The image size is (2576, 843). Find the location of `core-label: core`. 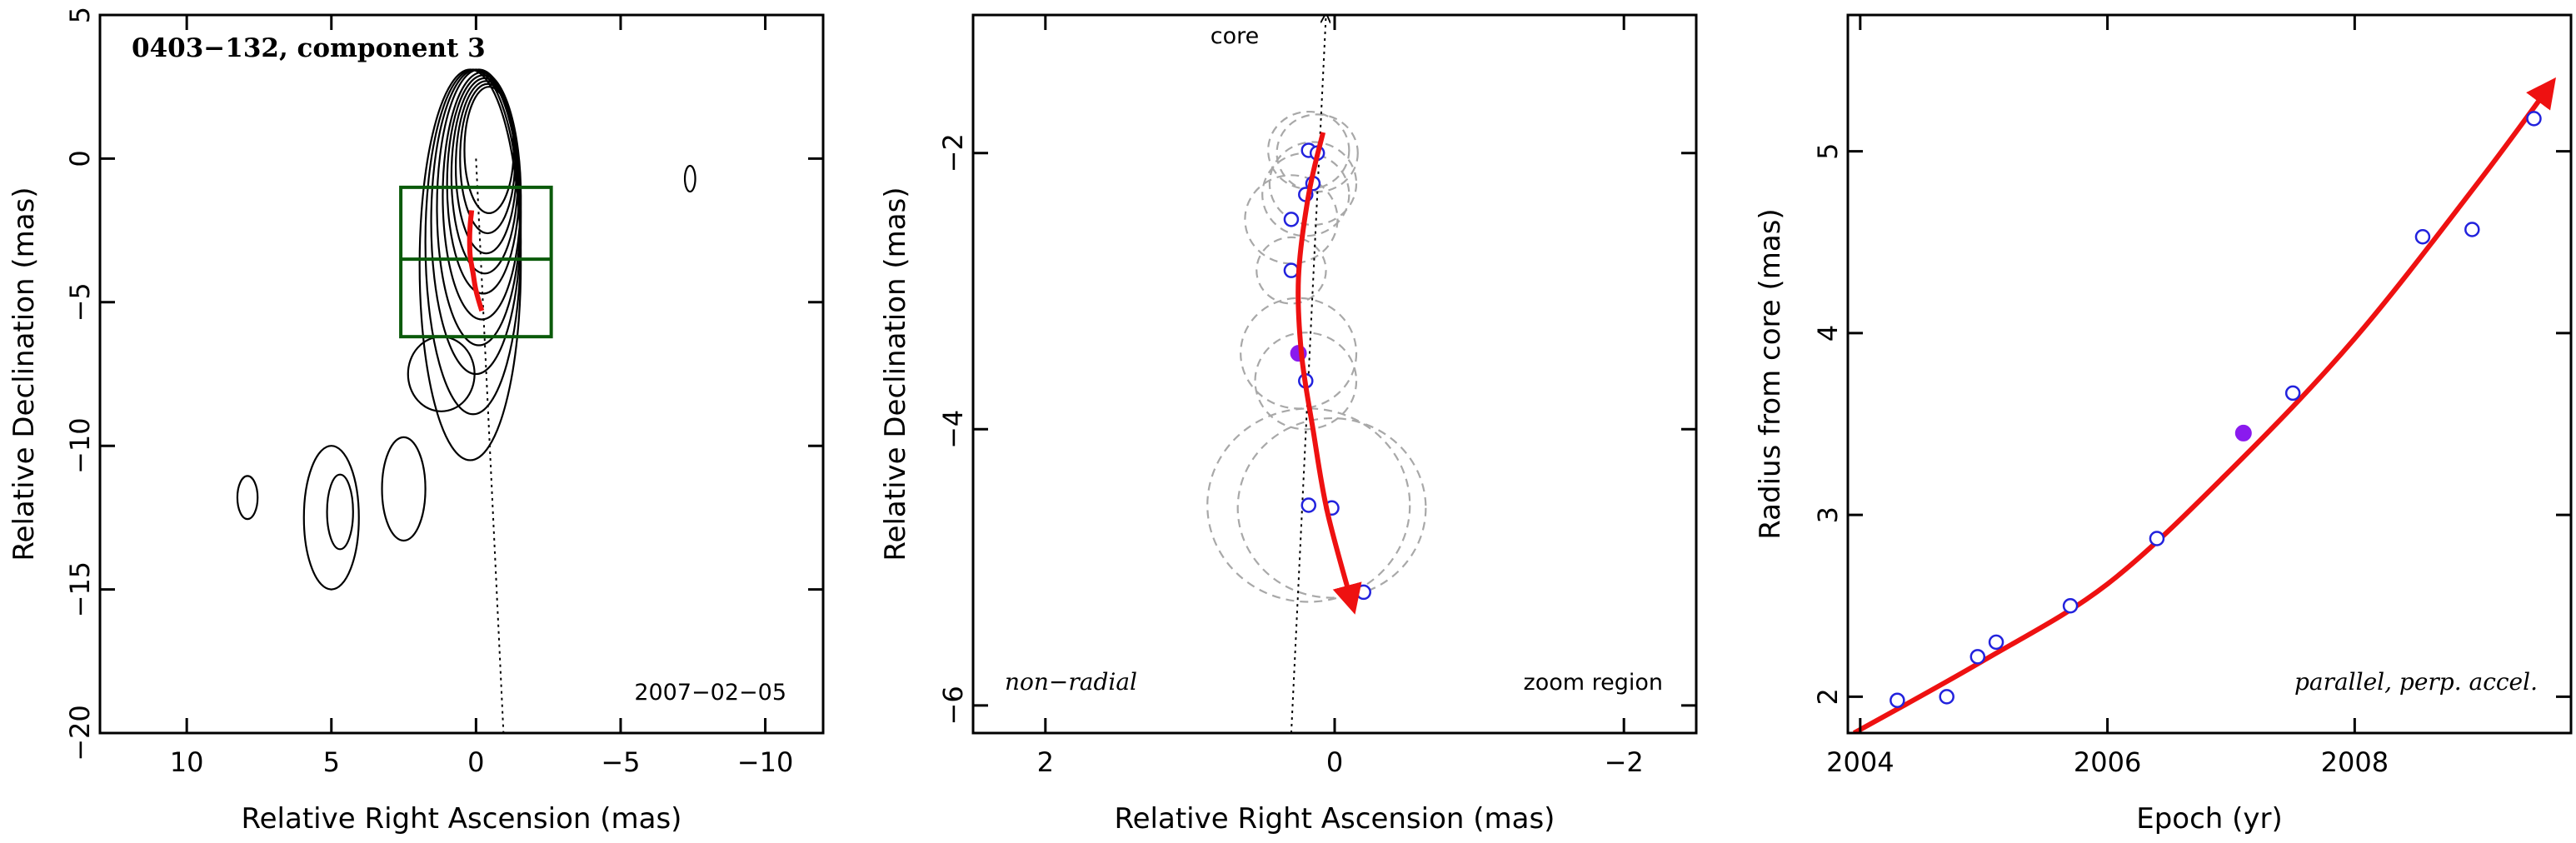

core-label: core is located at coordinates (1235, 36).